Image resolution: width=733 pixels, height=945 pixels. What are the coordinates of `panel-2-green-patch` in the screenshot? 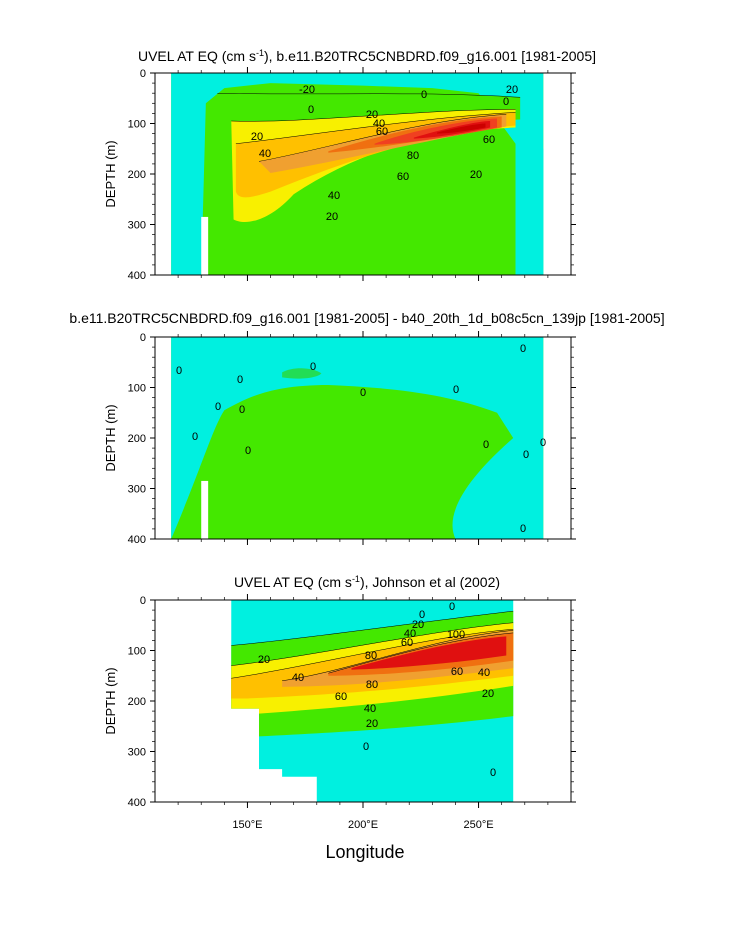 It's located at (302, 373).